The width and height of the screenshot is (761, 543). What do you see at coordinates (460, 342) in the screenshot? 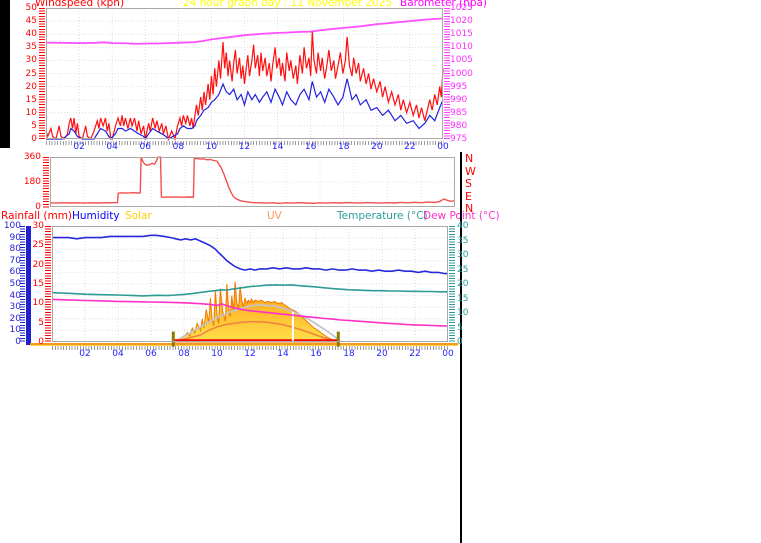
I see `temperature-tick-label: 0` at bounding box center [460, 342].